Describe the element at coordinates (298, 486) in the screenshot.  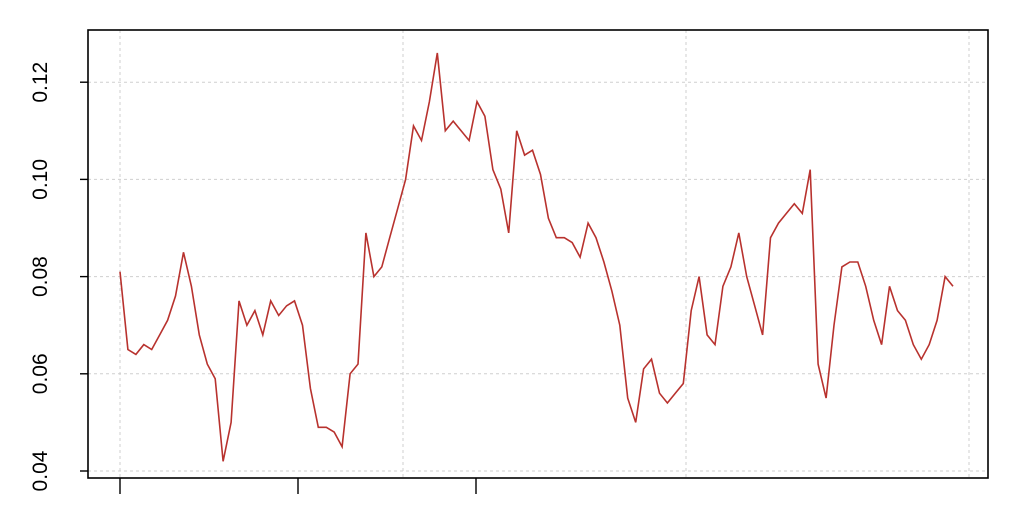
I see `x-axis` at that location.